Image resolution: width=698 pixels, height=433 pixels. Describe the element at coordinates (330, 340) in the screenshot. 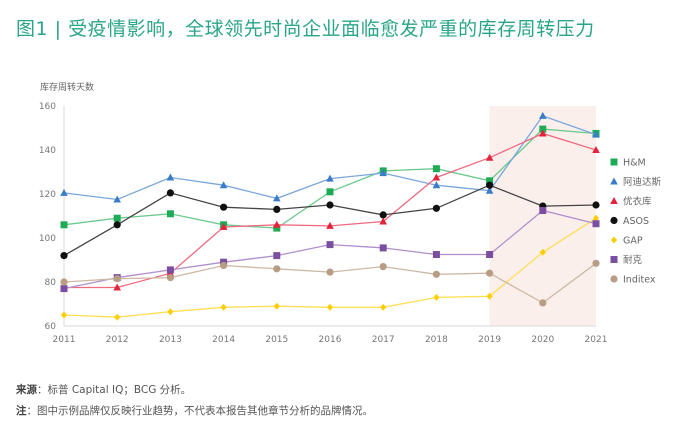

I see `x-tick-label: 2016` at that location.